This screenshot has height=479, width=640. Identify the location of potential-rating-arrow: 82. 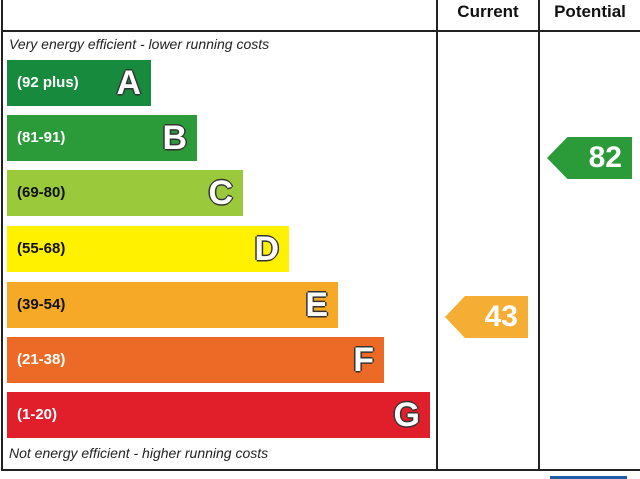
(589, 158).